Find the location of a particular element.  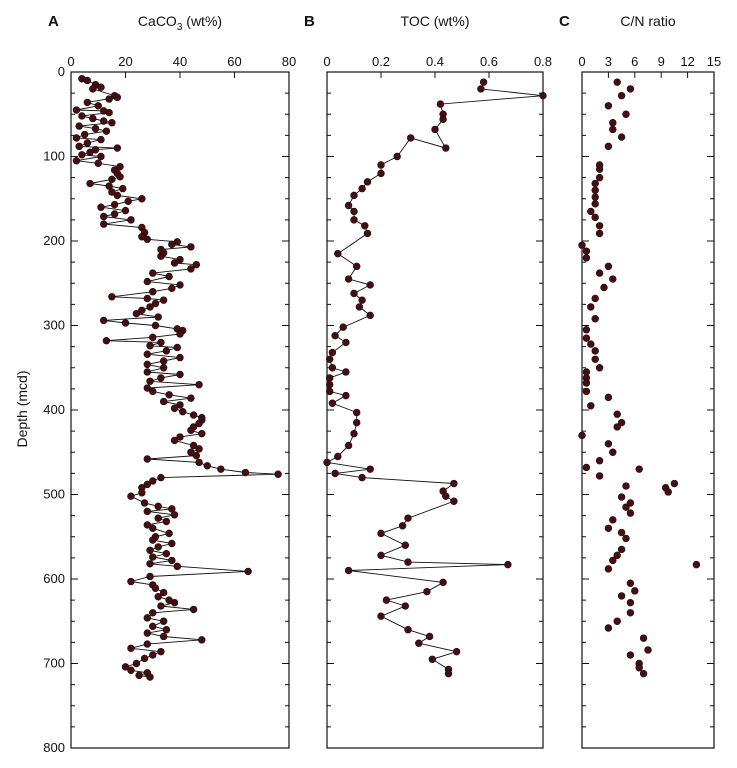

panel-title-subscript: 3 is located at coordinates (180, 27).